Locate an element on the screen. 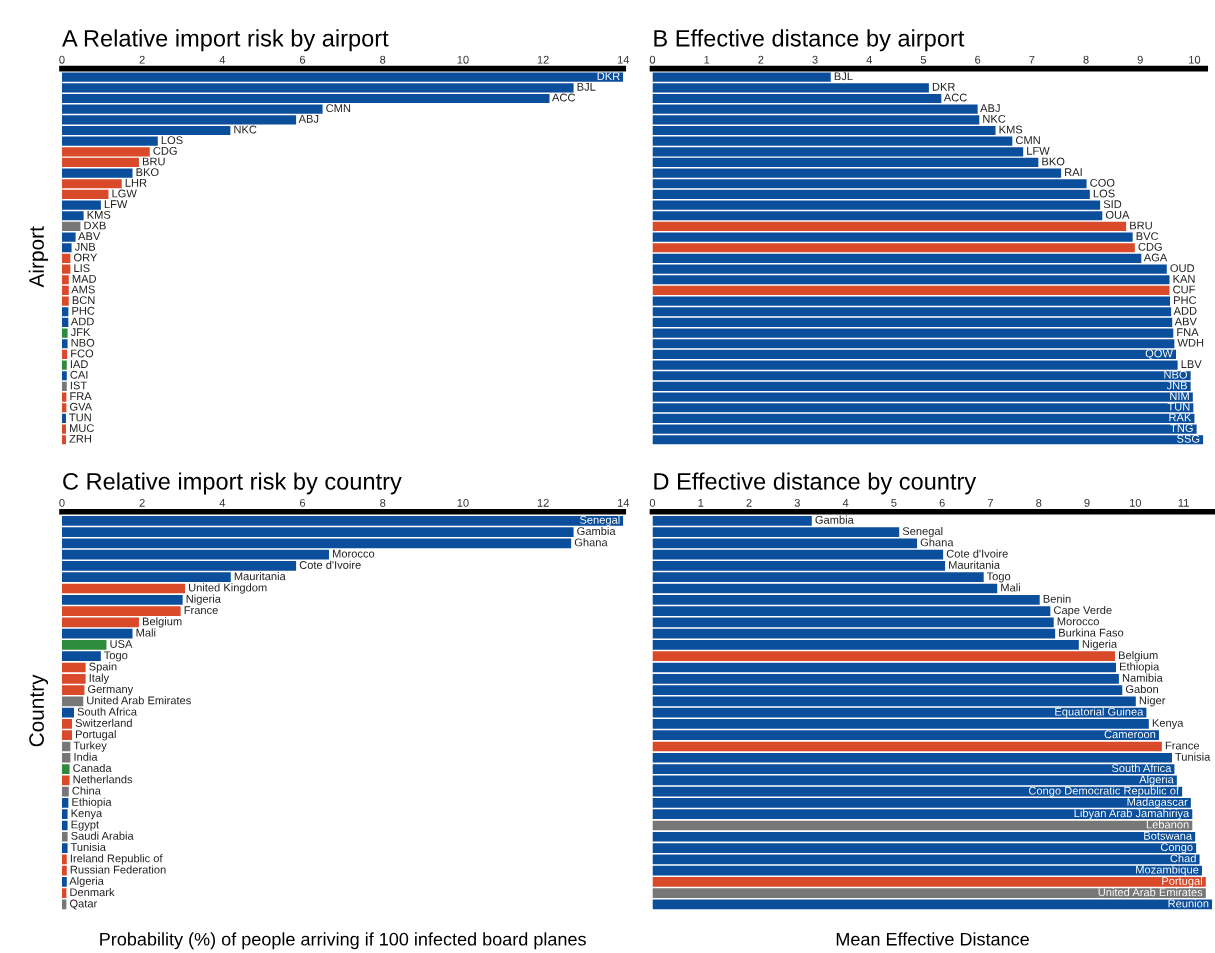 The height and width of the screenshot is (953, 1215). x-tick-label: 11 is located at coordinates (1183, 503).